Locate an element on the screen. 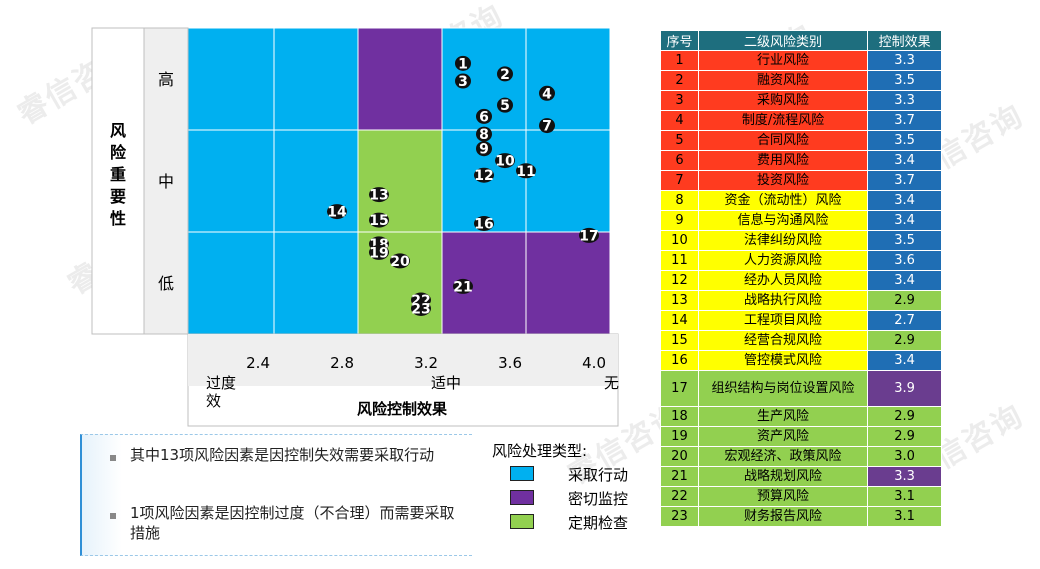  risk-point-label: 2 is located at coordinates (505, 75).